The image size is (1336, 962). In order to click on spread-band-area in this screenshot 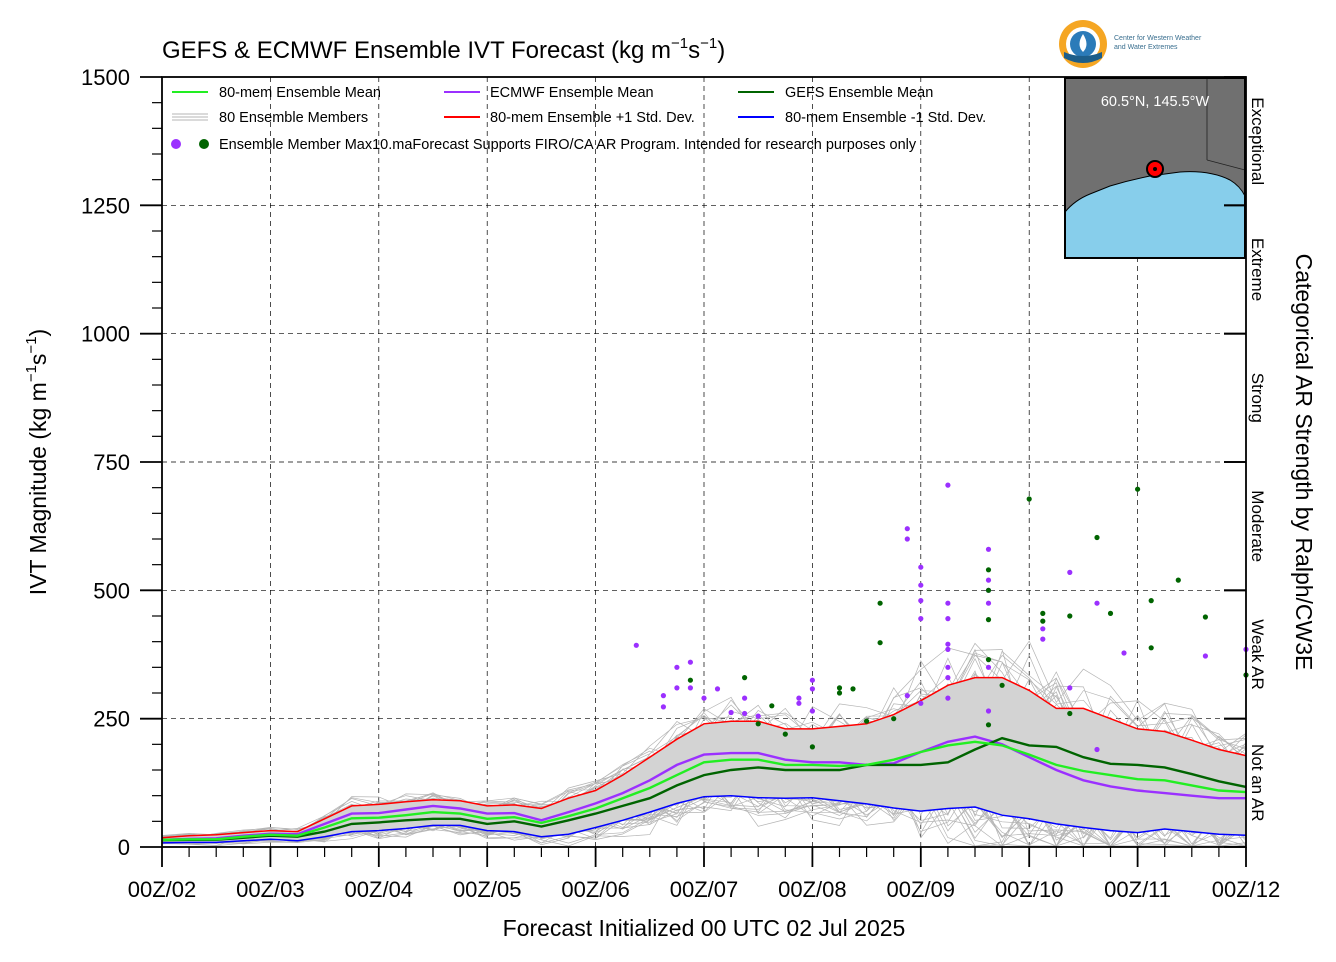, I will do `click(704, 760)`.